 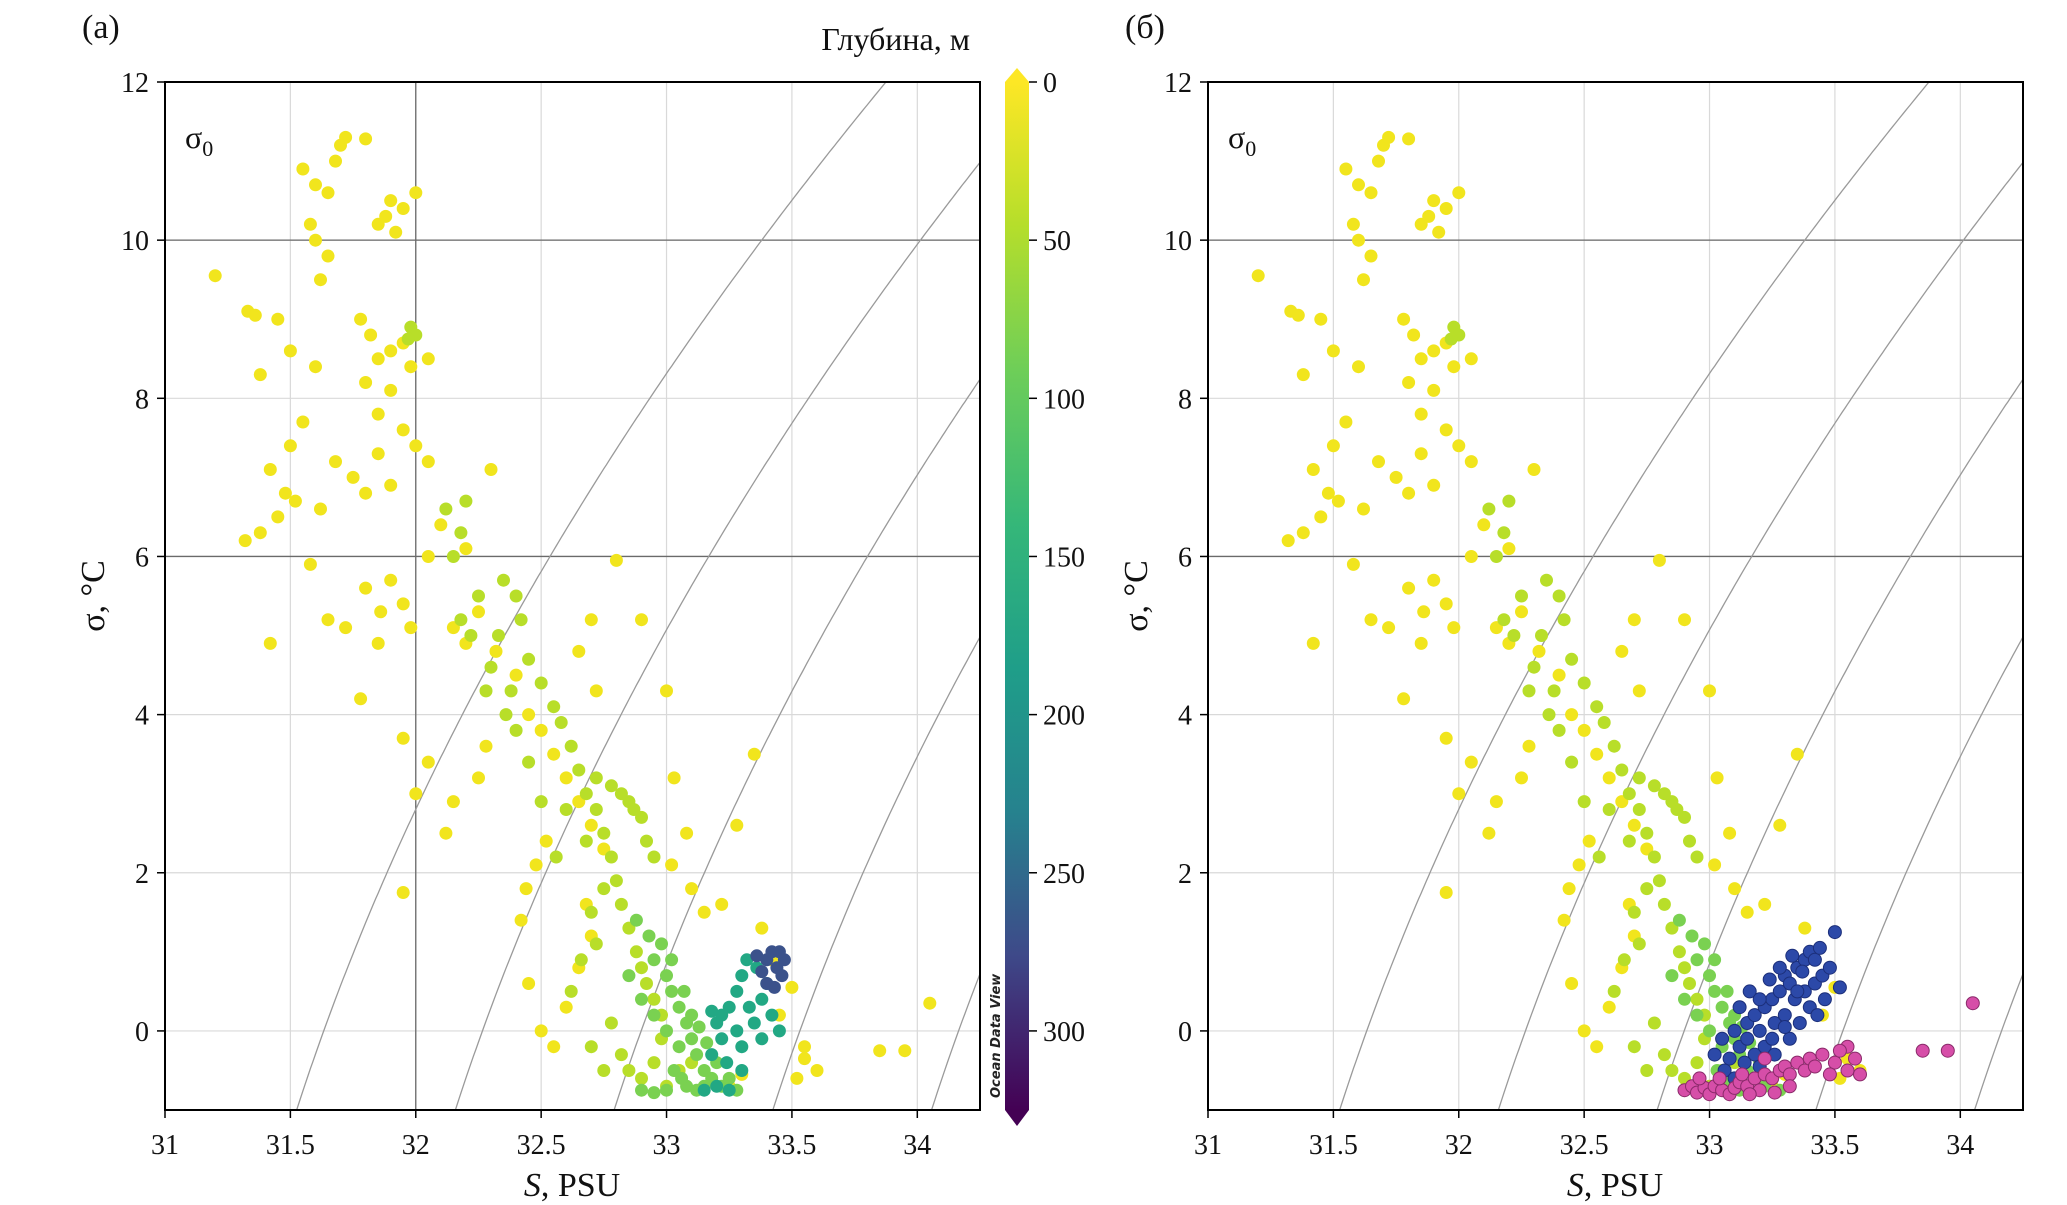 What do you see at coordinates (1185, 874) in the screenshot?
I see `y-tick-label-b-1: 2` at bounding box center [1185, 874].